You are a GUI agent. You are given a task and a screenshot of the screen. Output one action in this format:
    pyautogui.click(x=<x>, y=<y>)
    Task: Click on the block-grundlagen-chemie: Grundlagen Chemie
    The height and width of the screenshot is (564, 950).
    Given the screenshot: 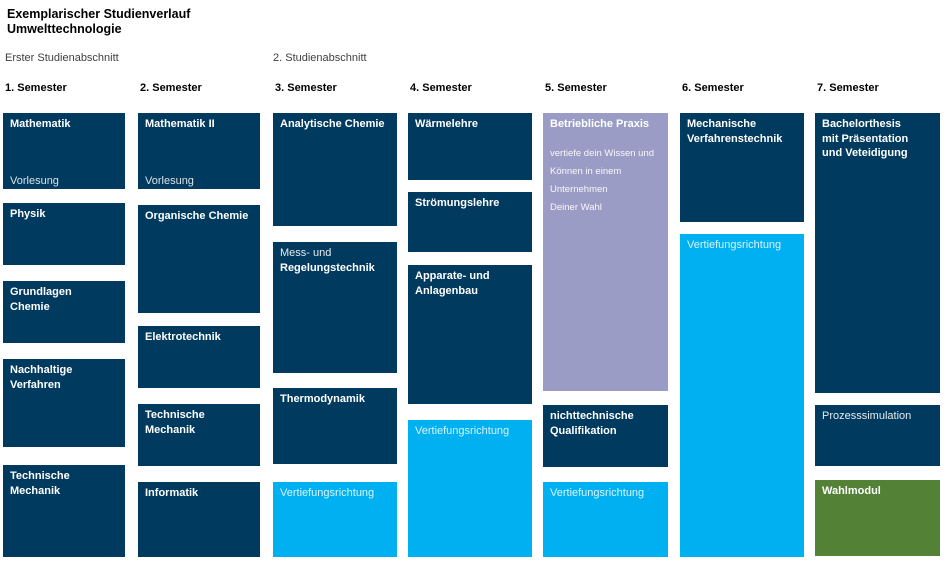 What is the action you would take?
    pyautogui.click(x=64, y=312)
    